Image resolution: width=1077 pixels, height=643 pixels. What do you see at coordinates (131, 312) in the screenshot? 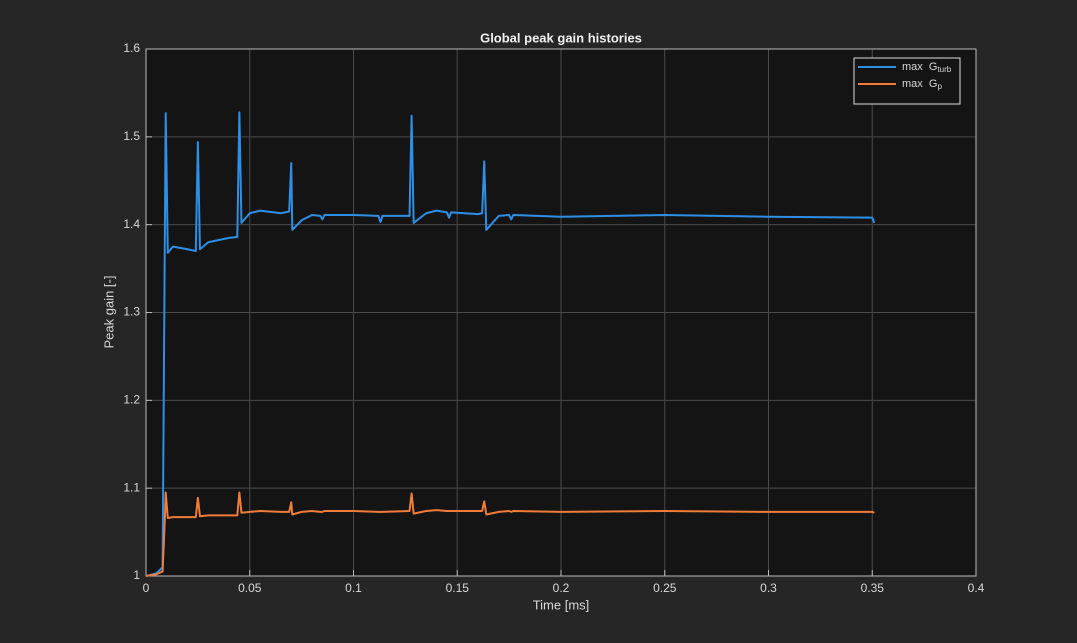
I see `y-tick-label: 1.3` at bounding box center [131, 312].